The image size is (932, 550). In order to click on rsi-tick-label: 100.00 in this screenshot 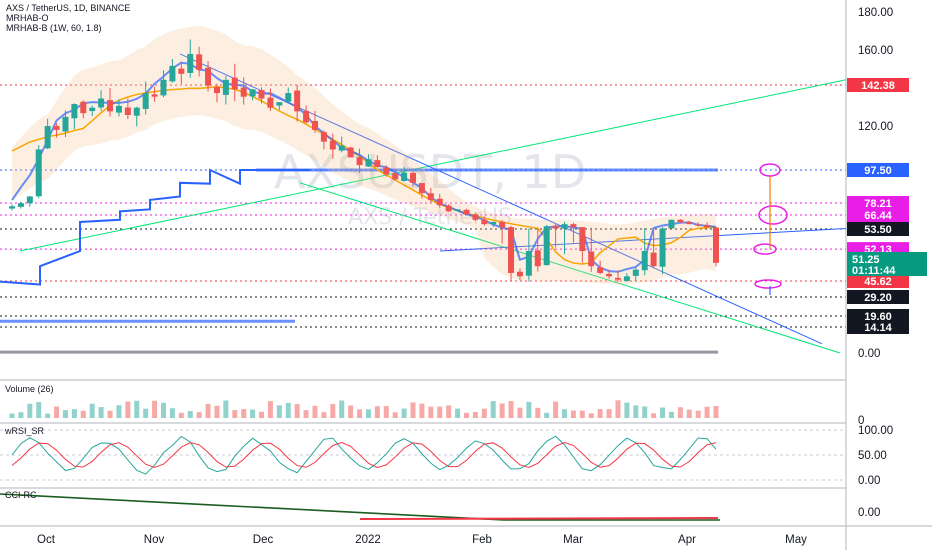, I will do `click(875, 431)`.